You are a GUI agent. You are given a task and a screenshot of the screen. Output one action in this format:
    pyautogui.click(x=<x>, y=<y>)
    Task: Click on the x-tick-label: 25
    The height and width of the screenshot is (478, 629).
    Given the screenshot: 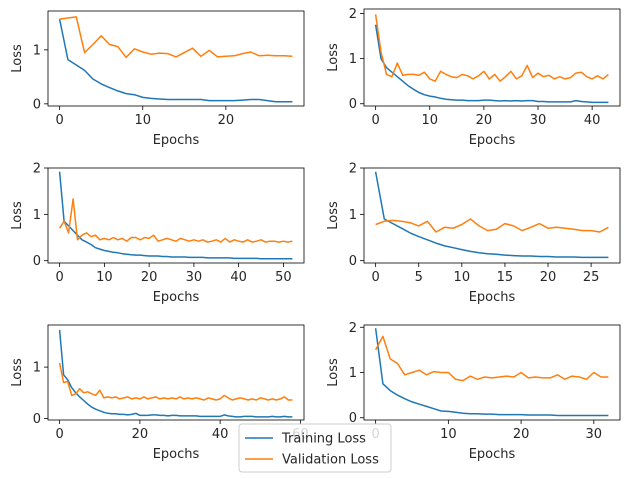 What is the action you would take?
    pyautogui.click(x=591, y=277)
    